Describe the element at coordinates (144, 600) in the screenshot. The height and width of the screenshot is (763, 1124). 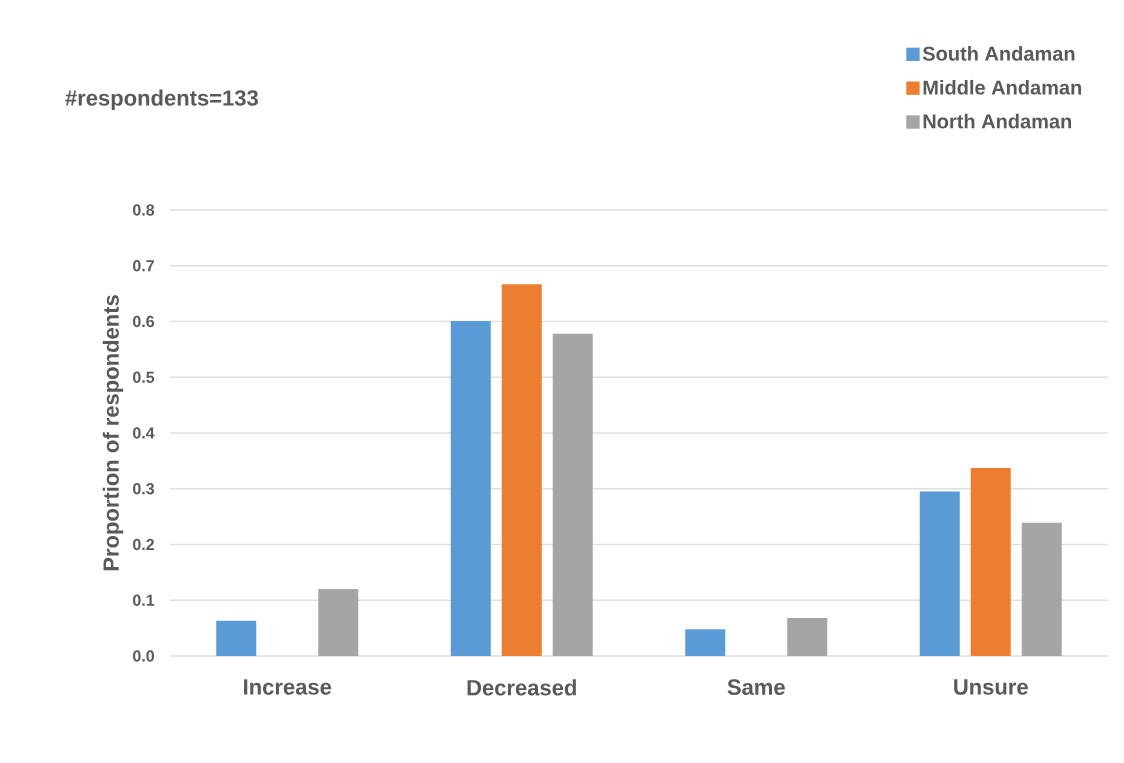
I see `y-tick-label: 0.1` at that location.